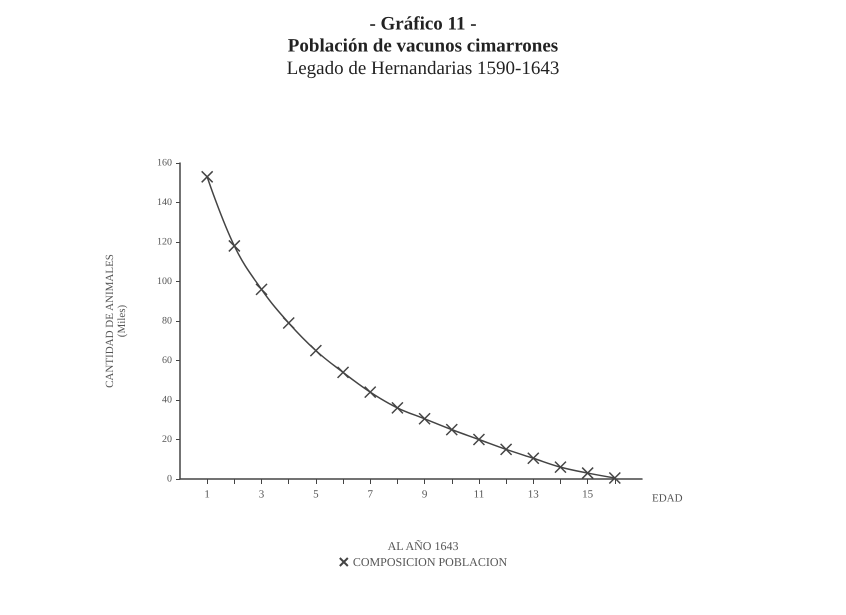  What do you see at coordinates (316, 494) in the screenshot?
I see `x-tick-label: 5` at bounding box center [316, 494].